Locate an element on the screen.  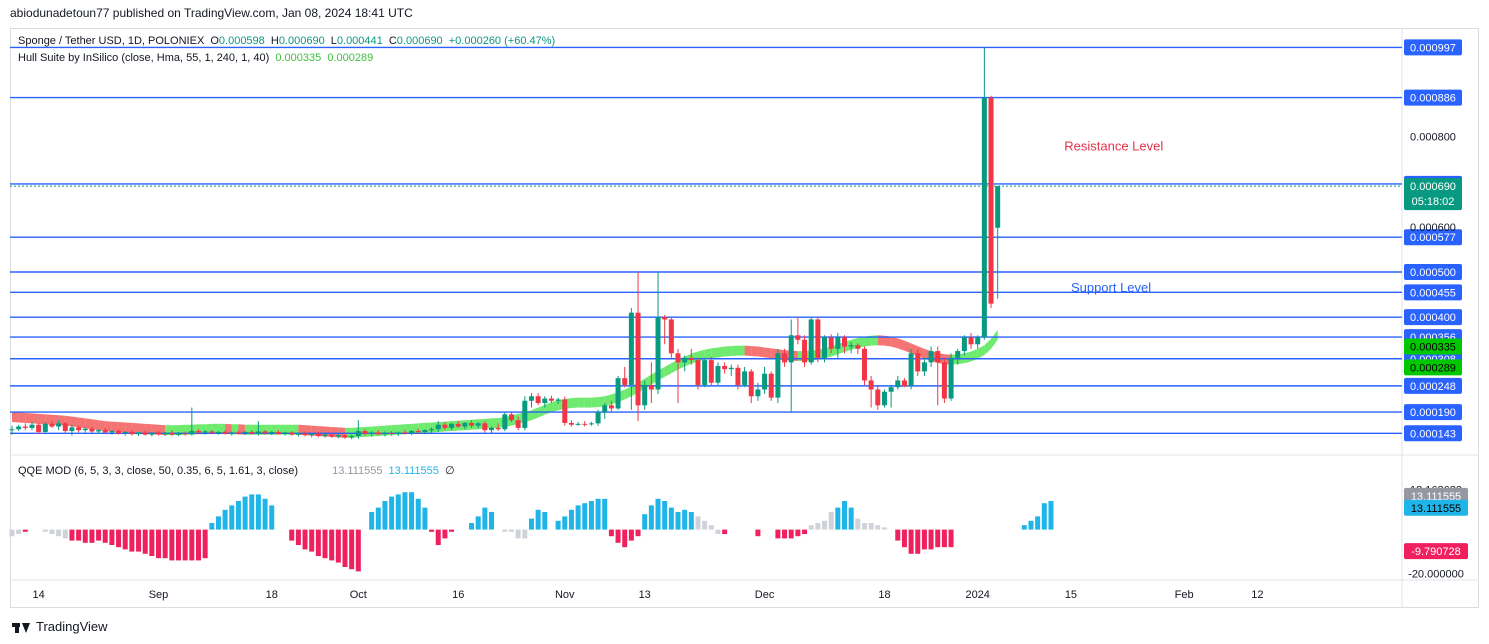
level-label: 0.000997 is located at coordinates (1433, 48).